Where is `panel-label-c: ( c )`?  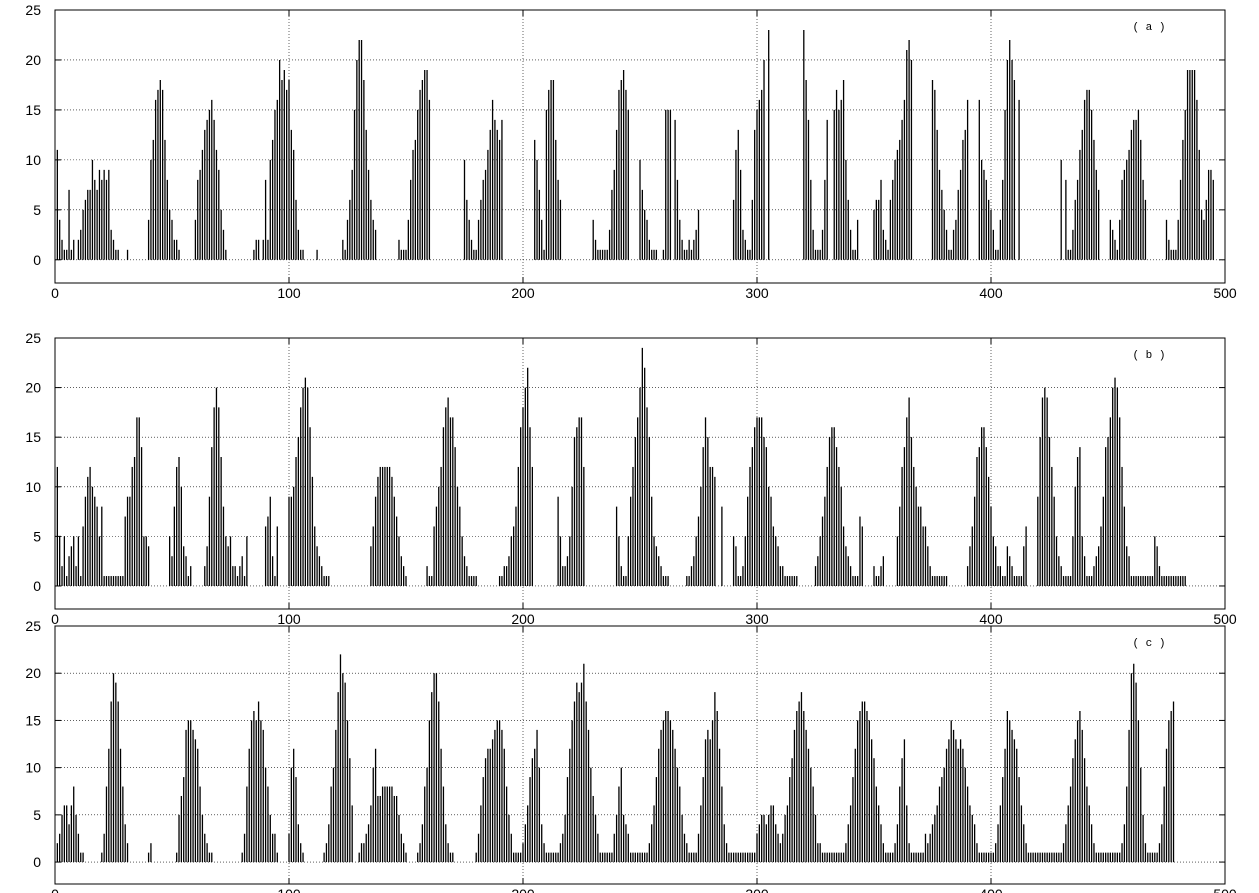 panel-label-c: ( c ) is located at coordinates (1148, 644).